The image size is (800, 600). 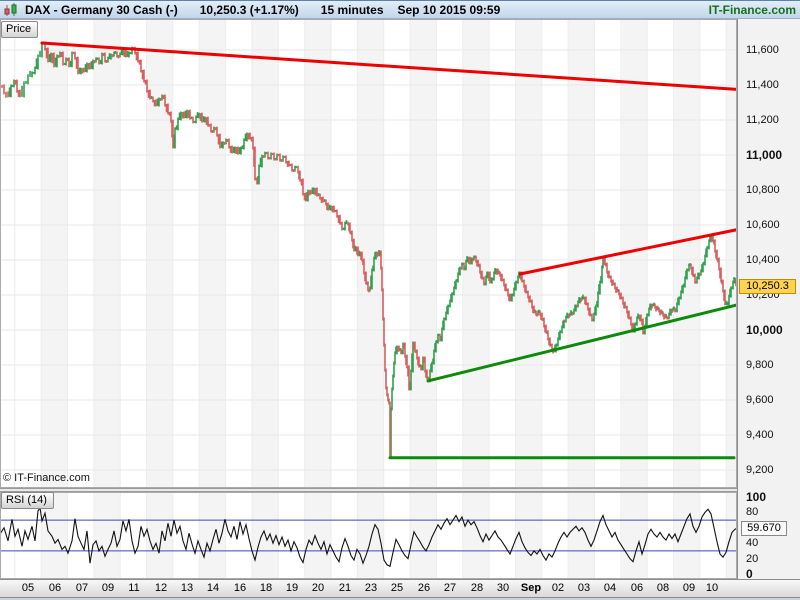 I want to click on date-axis-label: 21, so click(x=345, y=588).